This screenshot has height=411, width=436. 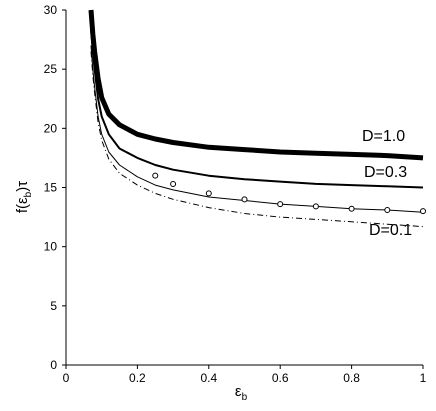 I want to click on x-tick-label: 0.4, so click(x=208, y=378).